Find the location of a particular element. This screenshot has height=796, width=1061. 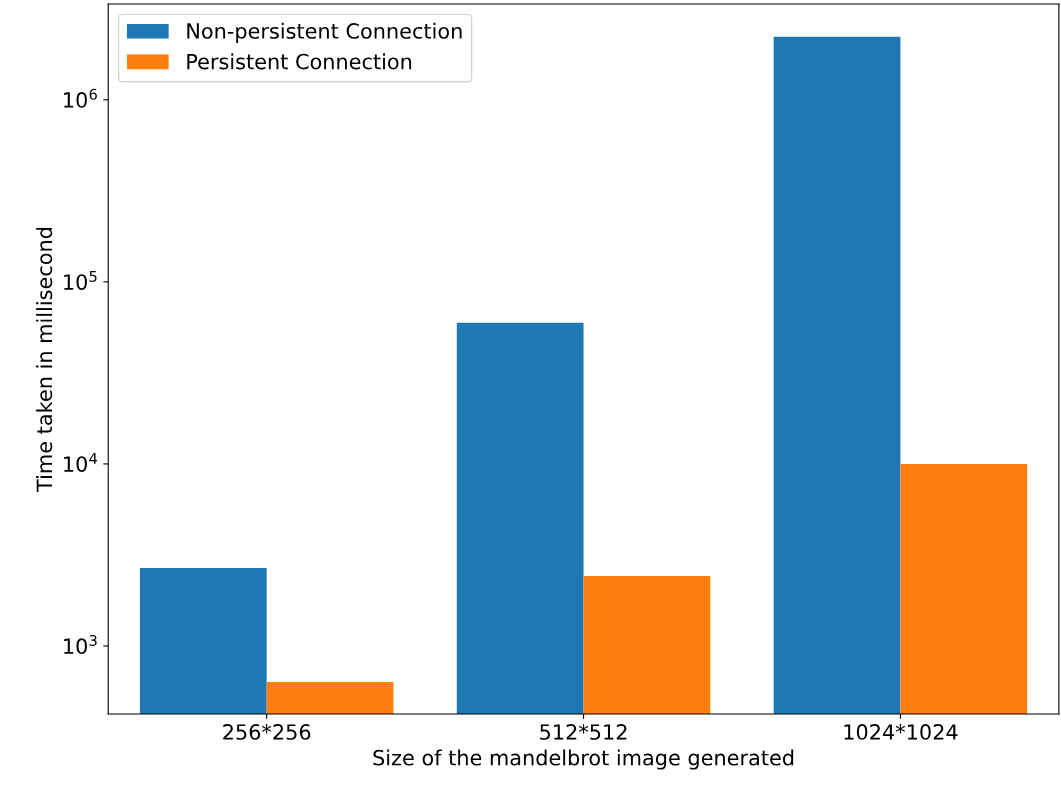

y-tick-label: 10$^{4}$ is located at coordinates (80, 462).